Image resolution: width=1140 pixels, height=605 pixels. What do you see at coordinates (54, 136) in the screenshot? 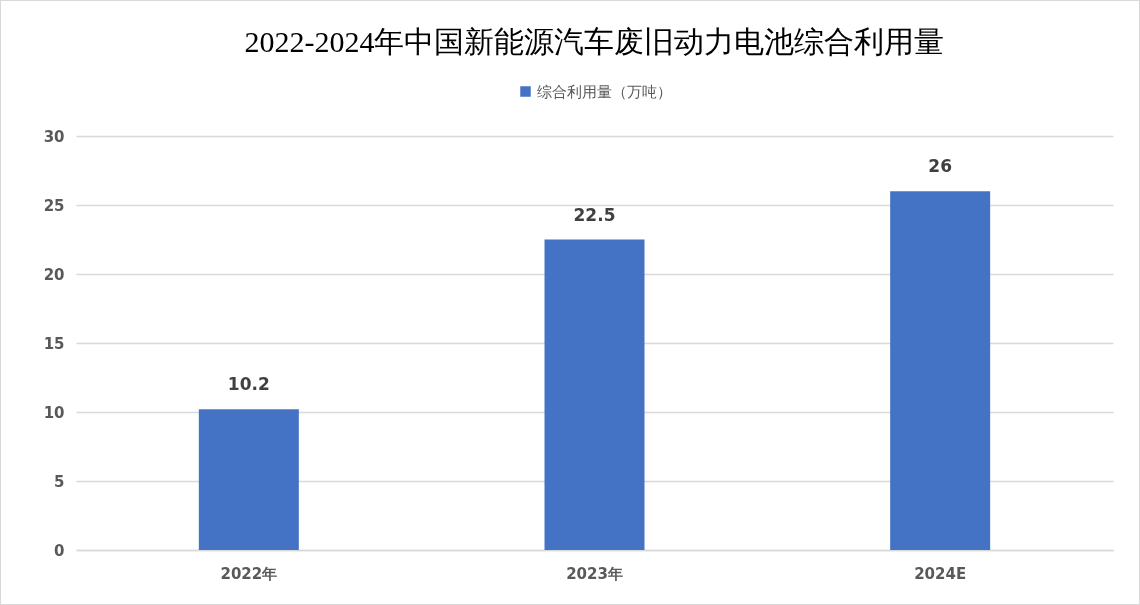
I see `y-tick-label: 30` at bounding box center [54, 136].